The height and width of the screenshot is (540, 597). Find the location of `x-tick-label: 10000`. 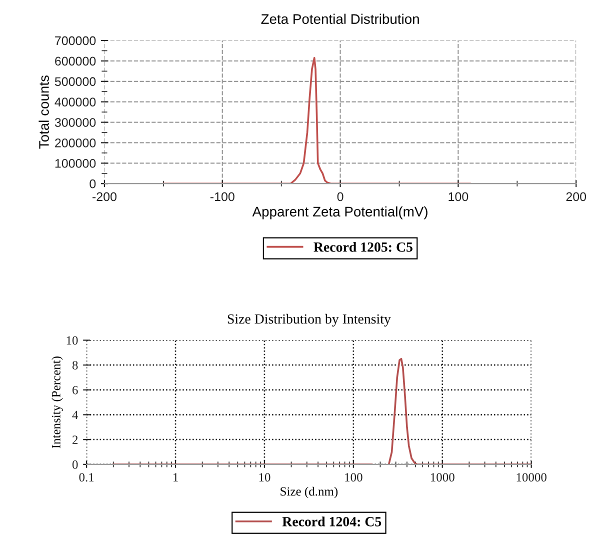

x-tick-label: 10000 is located at coordinates (531, 477).